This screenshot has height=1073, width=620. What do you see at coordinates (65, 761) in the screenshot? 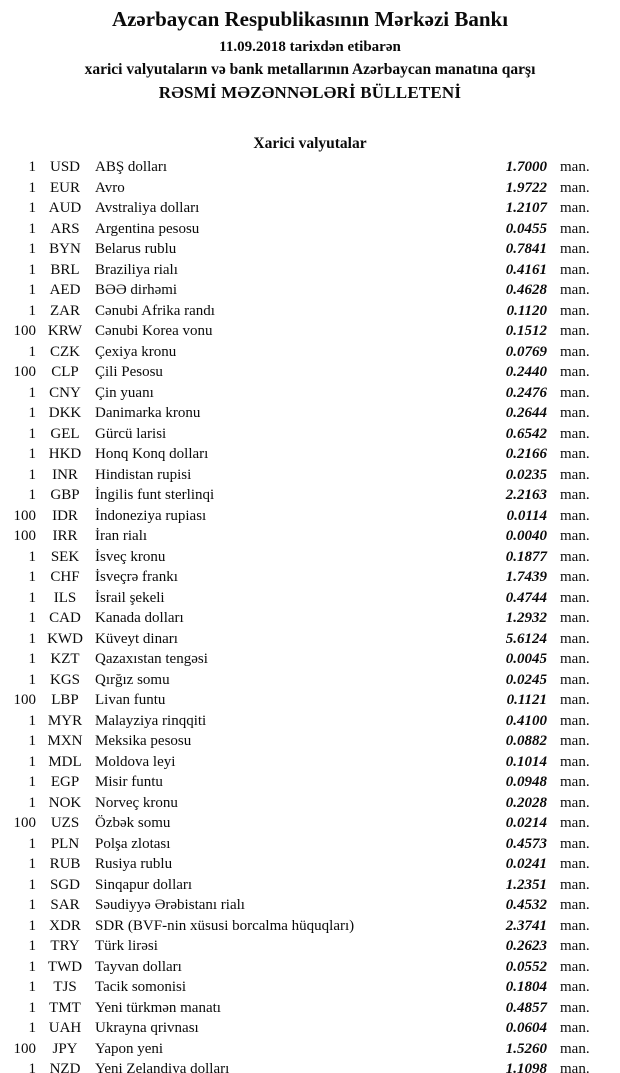
I see `currency-code: MDL` at bounding box center [65, 761].